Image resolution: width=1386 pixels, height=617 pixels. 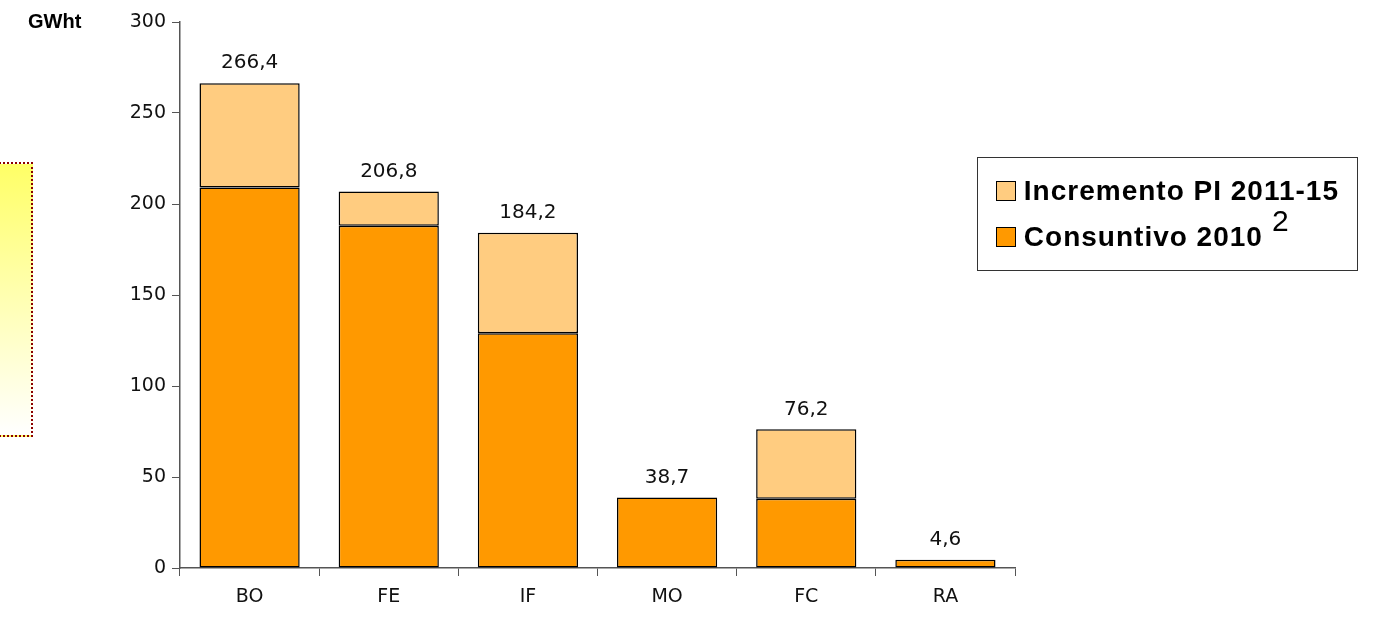 I want to click on y-tick-label: 200, so click(x=147, y=201).